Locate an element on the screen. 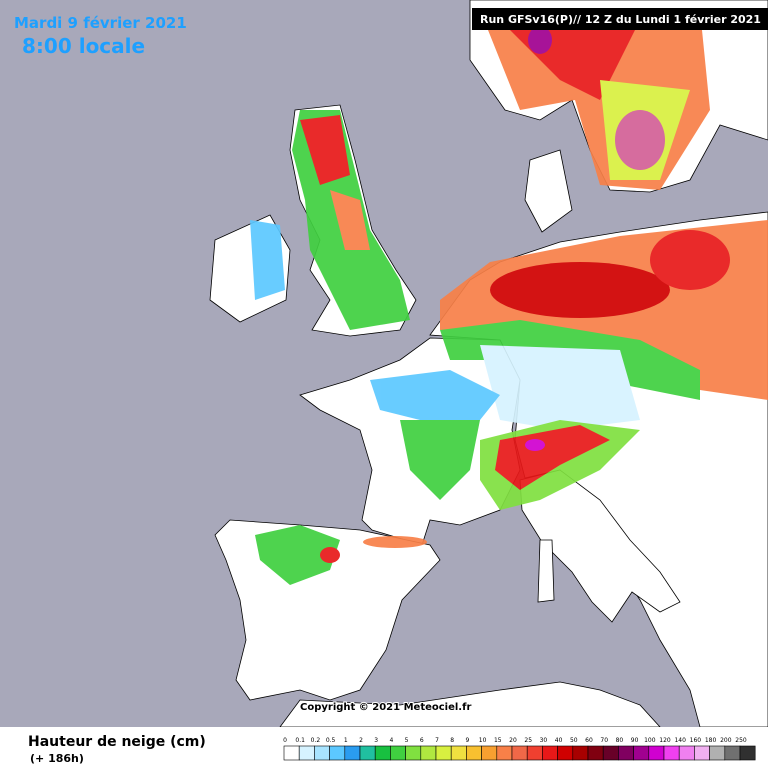 This screenshot has width=768, height=768. forecast-time: 8:00 locale is located at coordinates (83, 46).